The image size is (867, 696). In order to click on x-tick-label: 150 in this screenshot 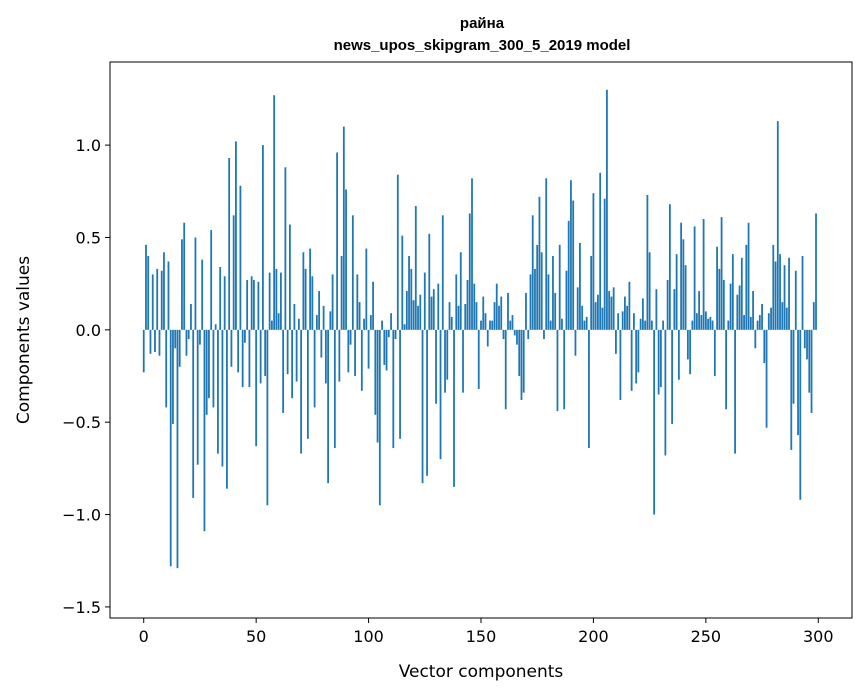, I will do `click(481, 636)`.